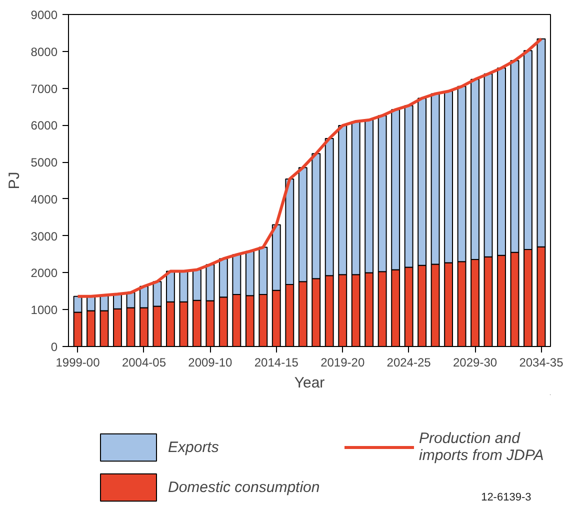  What do you see at coordinates (276, 363) in the screenshot?
I see `x-tick-label: 2014-15` at bounding box center [276, 363].